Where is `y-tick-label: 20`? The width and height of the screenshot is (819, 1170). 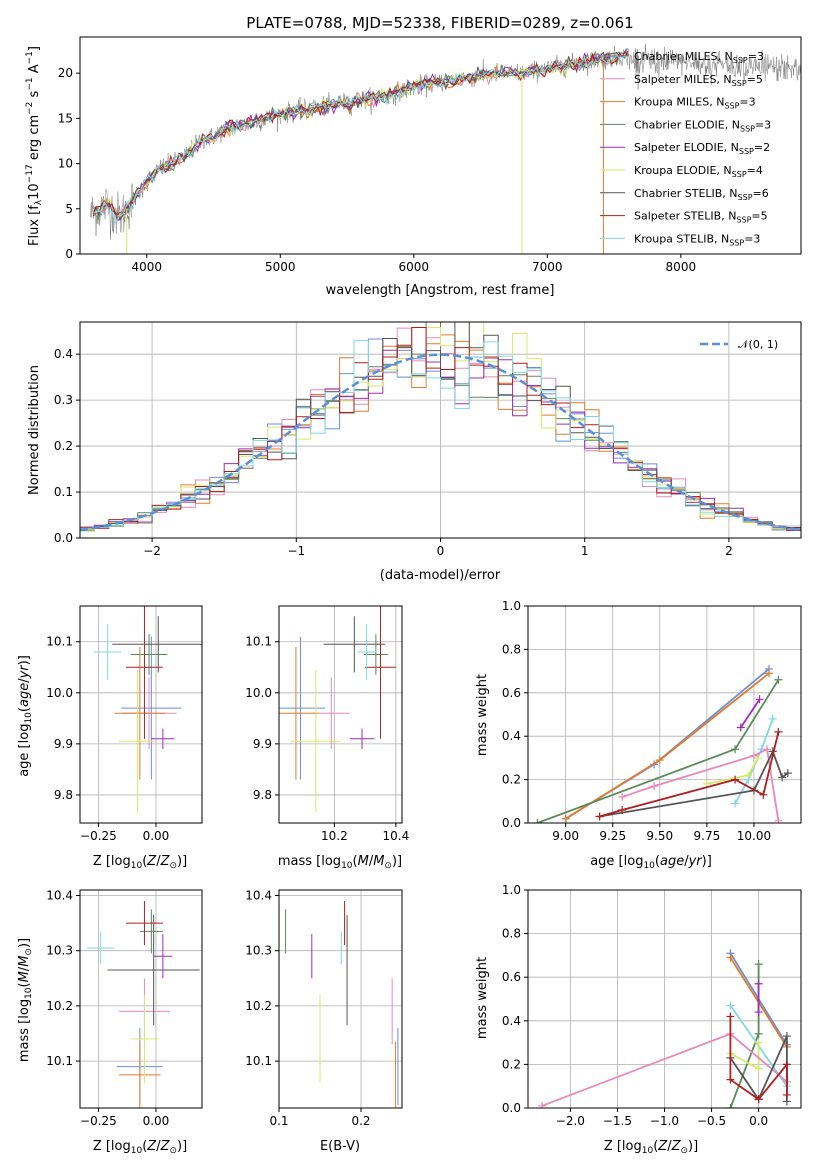
y-tick-label: 20 is located at coordinates (65, 73).